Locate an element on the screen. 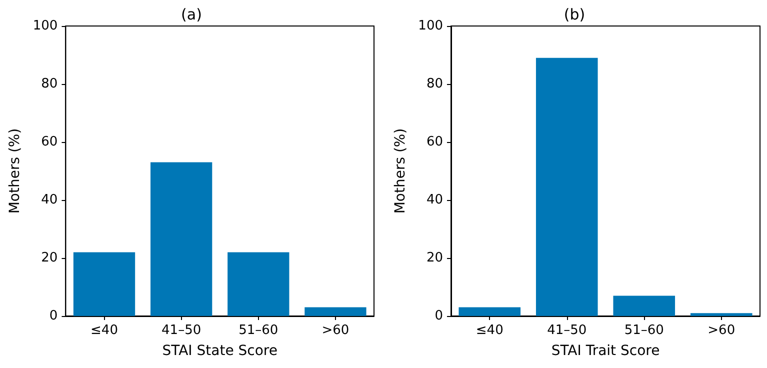  chart-title: (b) is located at coordinates (575, 15).